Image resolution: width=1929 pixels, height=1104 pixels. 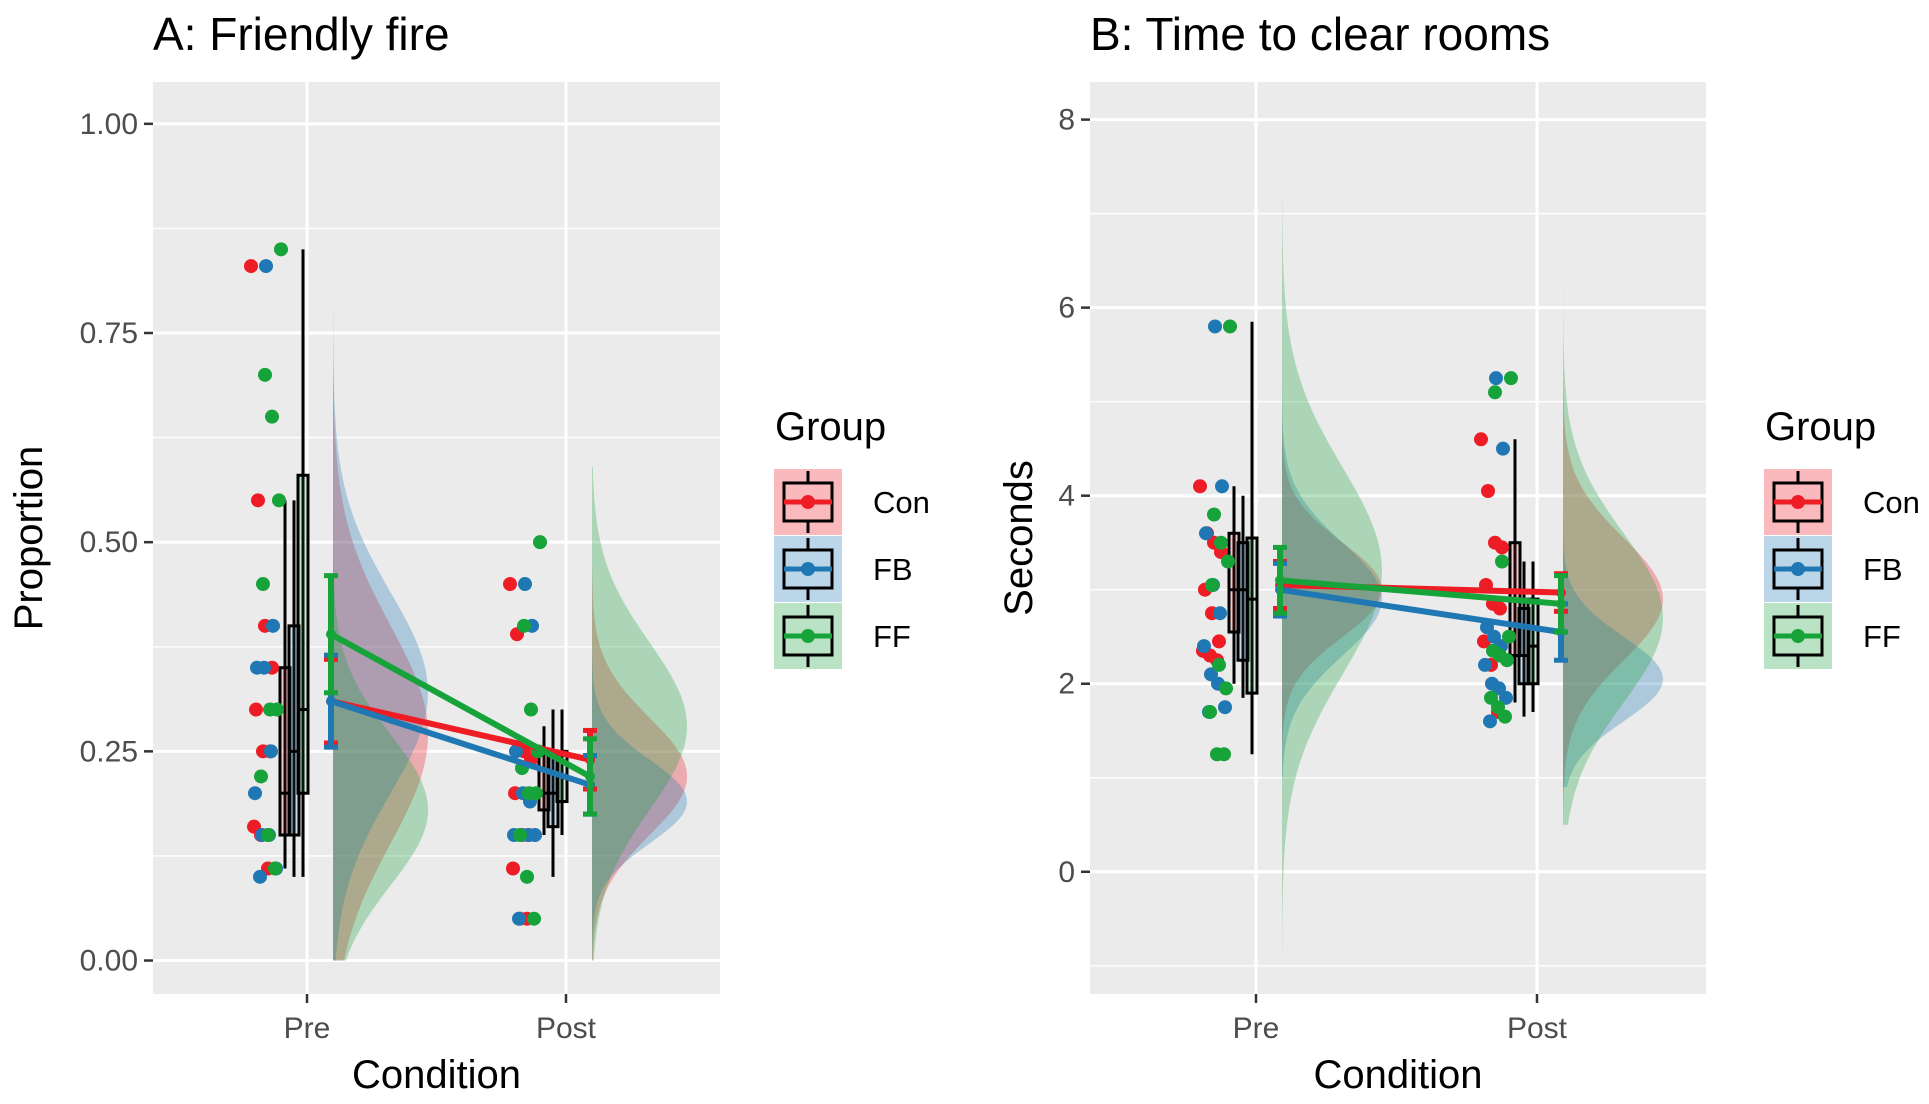 What do you see at coordinates (830, 427) in the screenshot?
I see `legend-title: Group` at bounding box center [830, 427].